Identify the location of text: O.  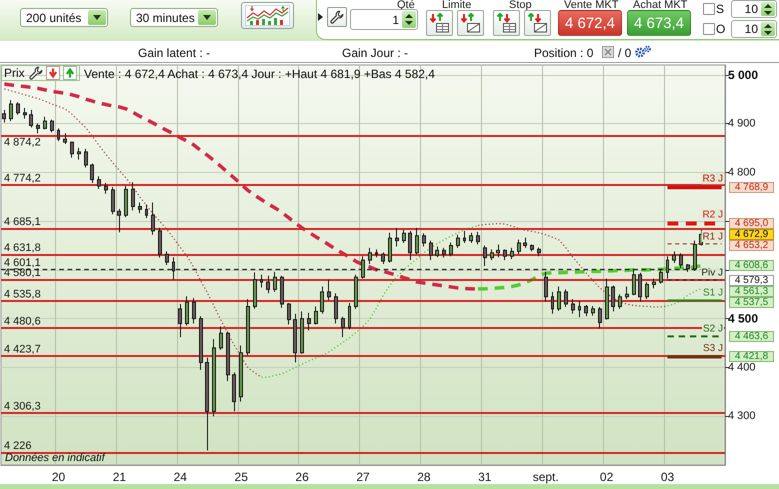
(721, 29).